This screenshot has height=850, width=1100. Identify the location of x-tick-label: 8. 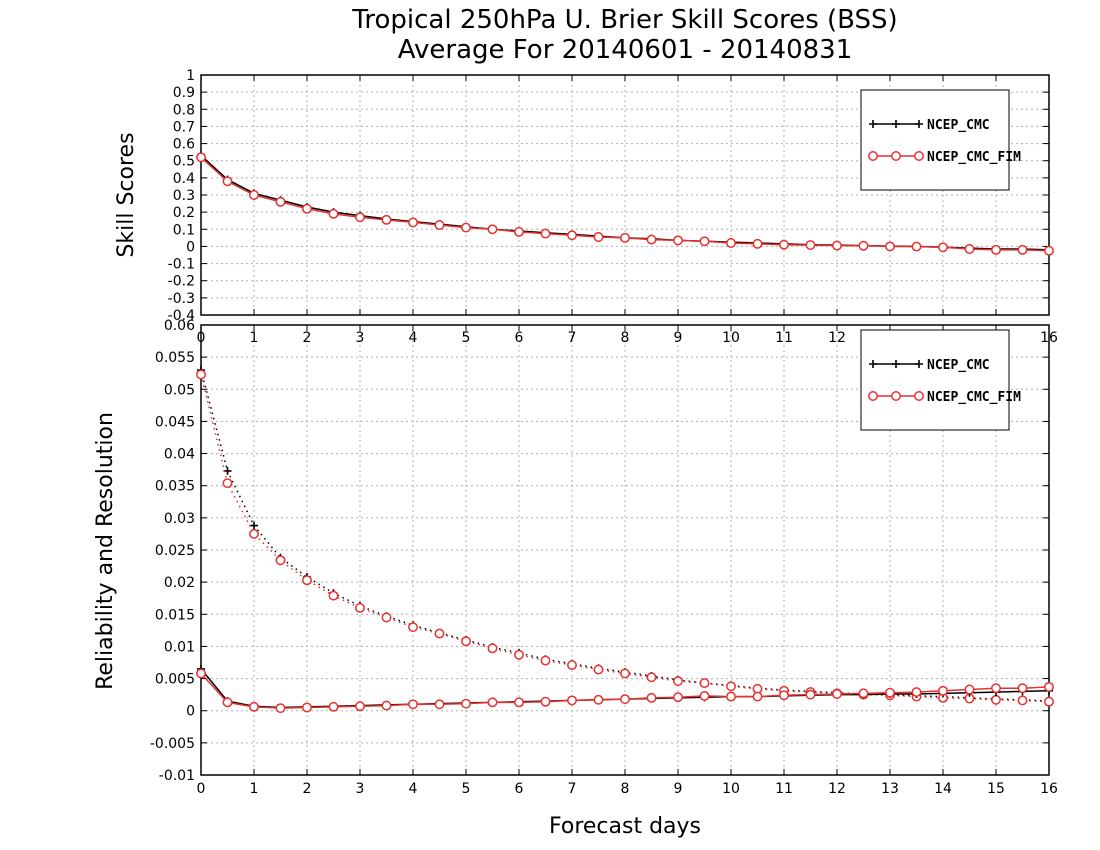
(625, 789).